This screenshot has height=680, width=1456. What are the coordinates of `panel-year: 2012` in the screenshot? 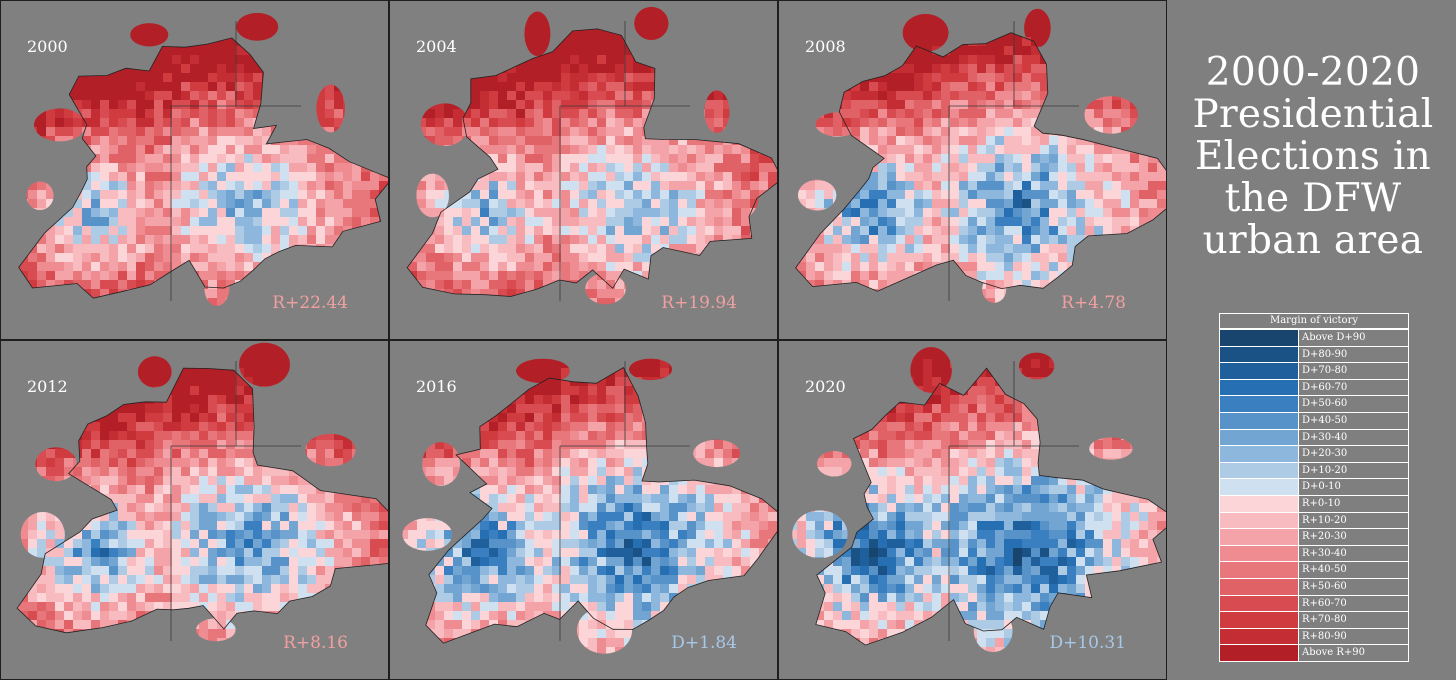 It's located at (47, 386).